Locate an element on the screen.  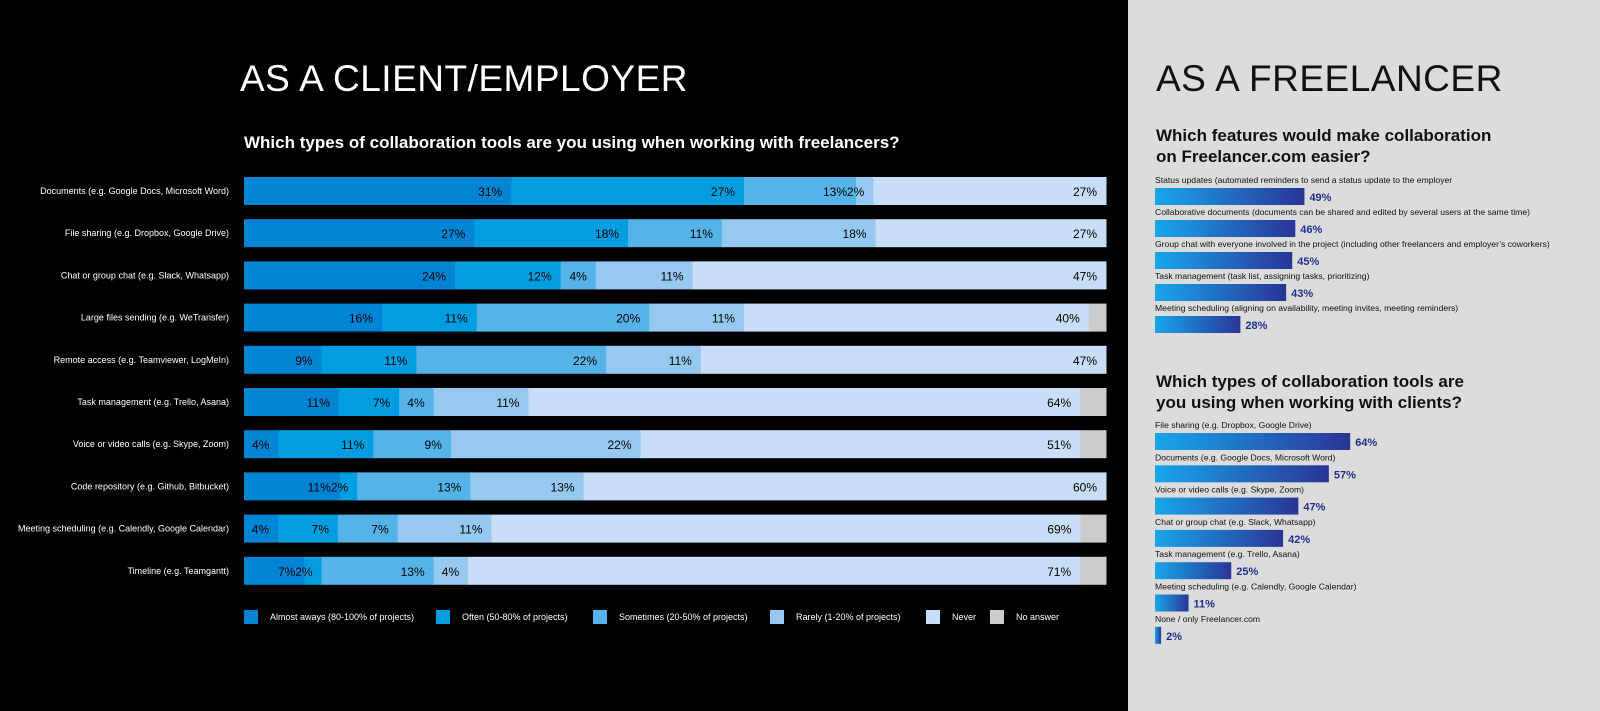
bar-value-label: 2% is located at coordinates (856, 192).